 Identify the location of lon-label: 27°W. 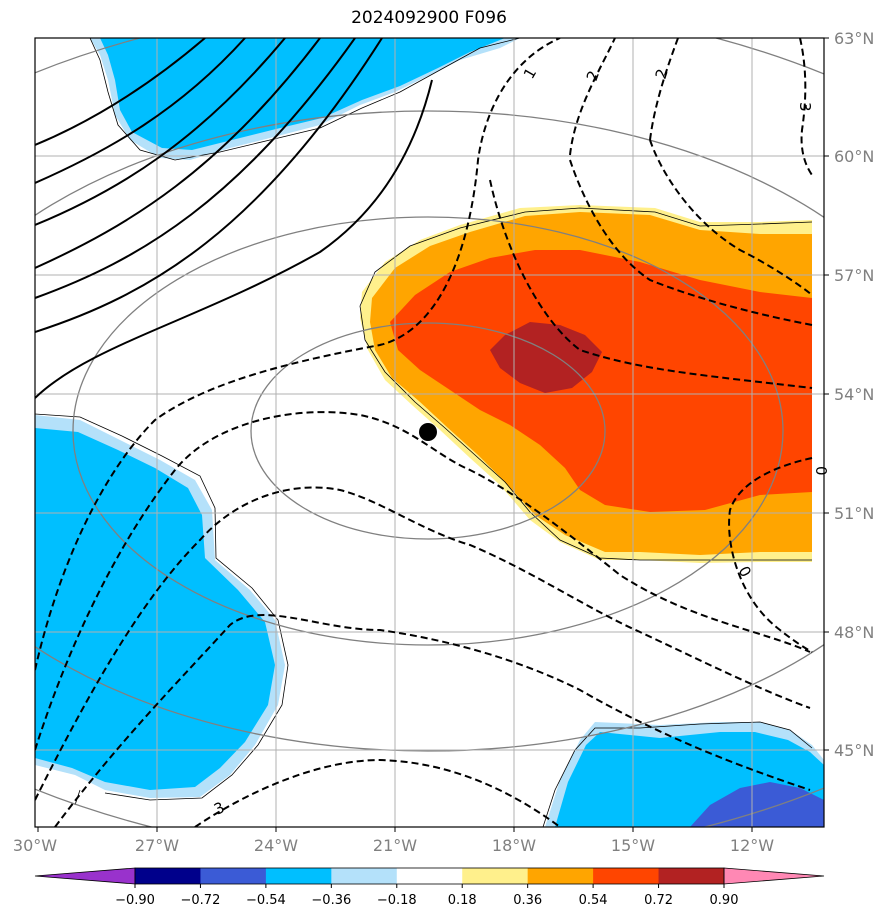
(157, 845).